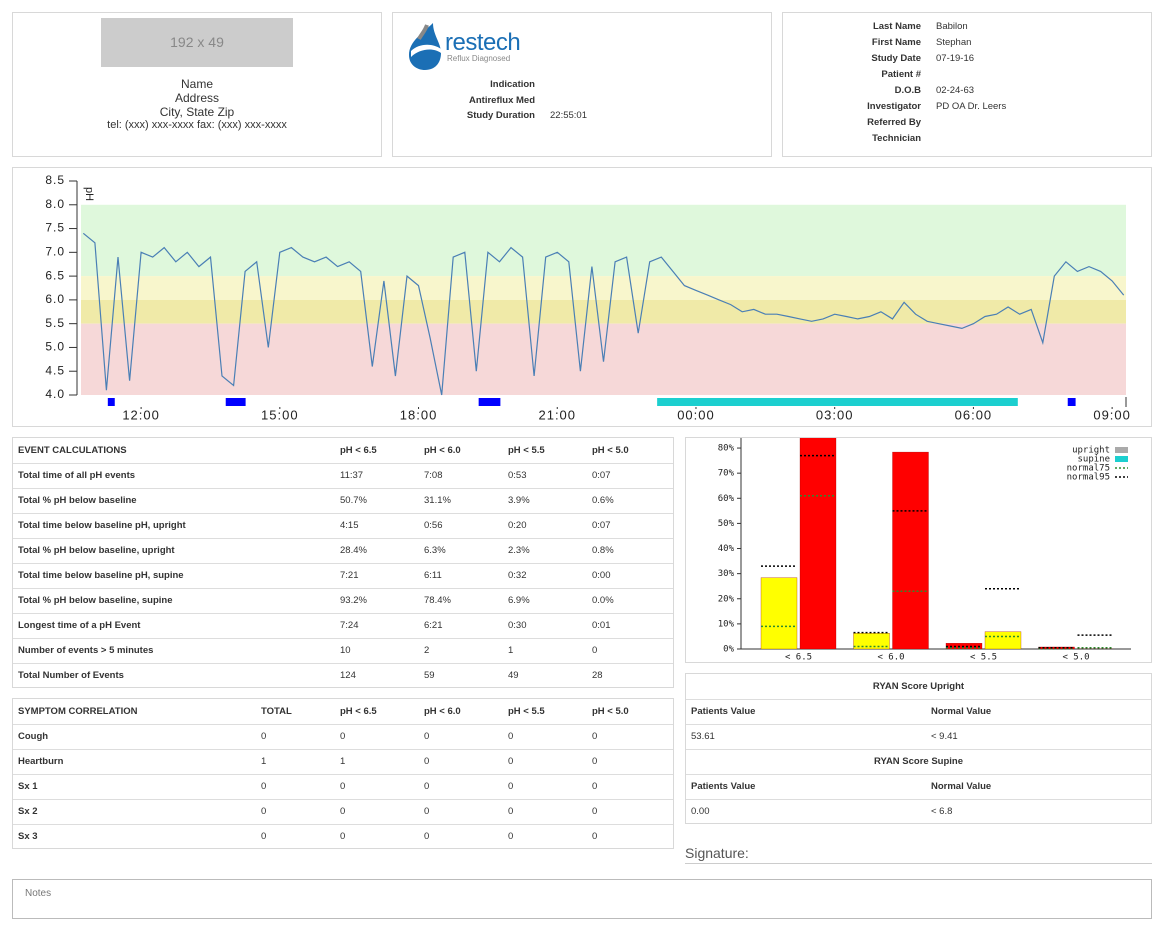 Image resolution: width=1161 pixels, height=930 pixels. What do you see at coordinates (55, 299) in the screenshot?
I see `y-tick-label: 6.0` at bounding box center [55, 299].